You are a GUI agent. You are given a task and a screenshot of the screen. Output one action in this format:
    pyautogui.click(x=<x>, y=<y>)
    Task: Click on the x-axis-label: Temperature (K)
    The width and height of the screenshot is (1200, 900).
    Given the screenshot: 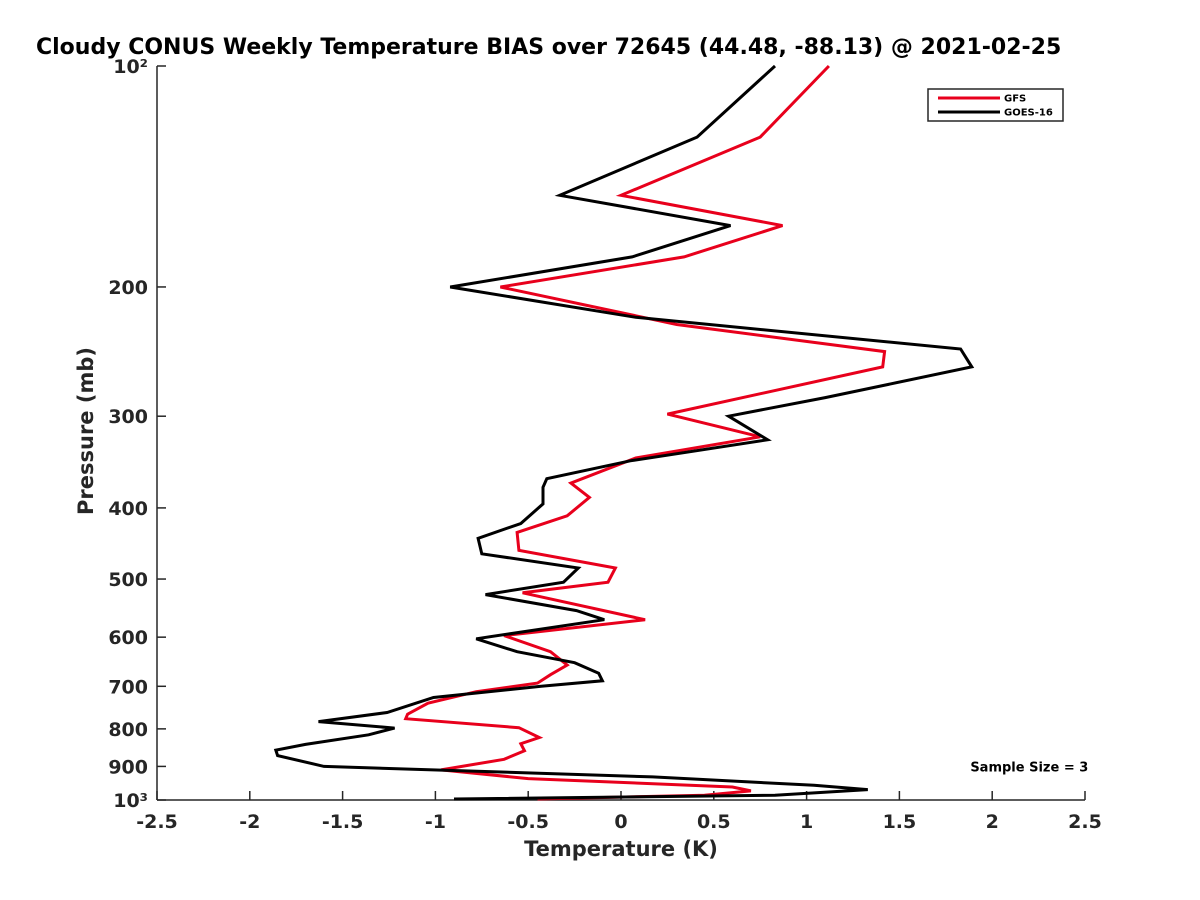 What is the action you would take?
    pyautogui.click(x=621, y=849)
    